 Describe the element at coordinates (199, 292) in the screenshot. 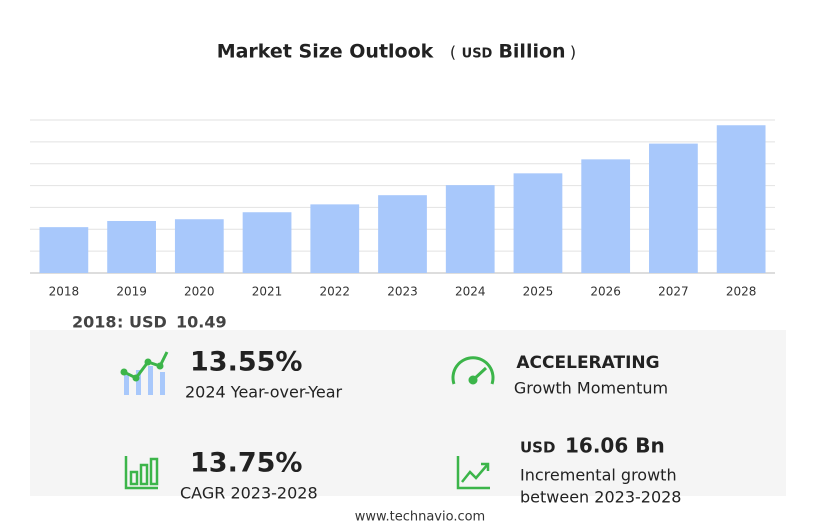

I see `x-tick-label: 2020` at that location.